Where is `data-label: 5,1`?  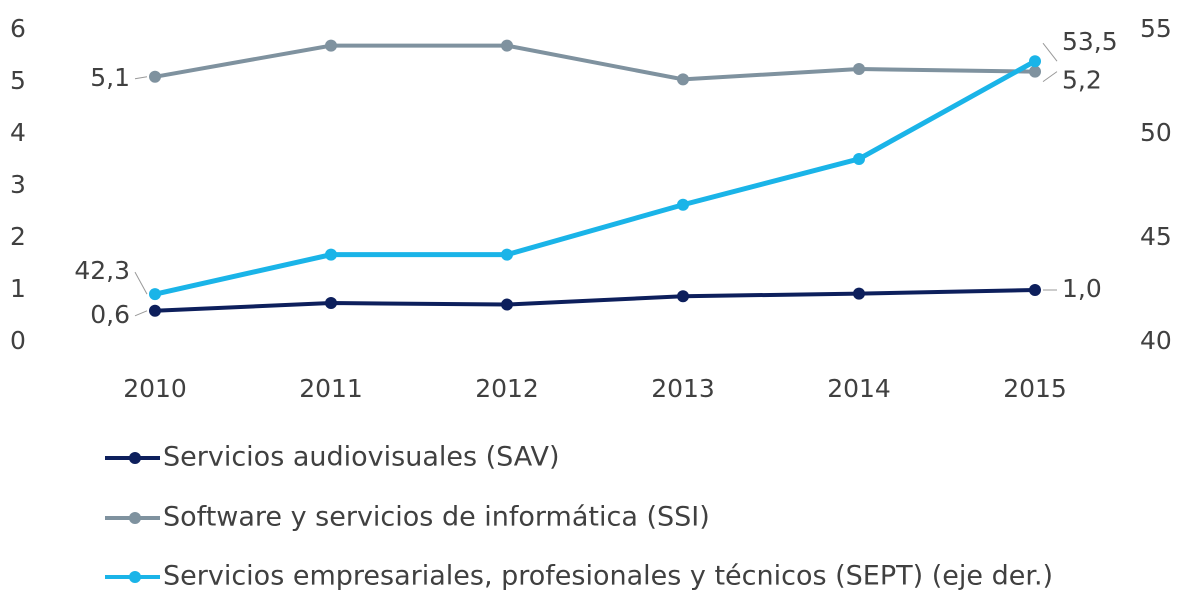
data-label: 5,1 is located at coordinates (110, 77).